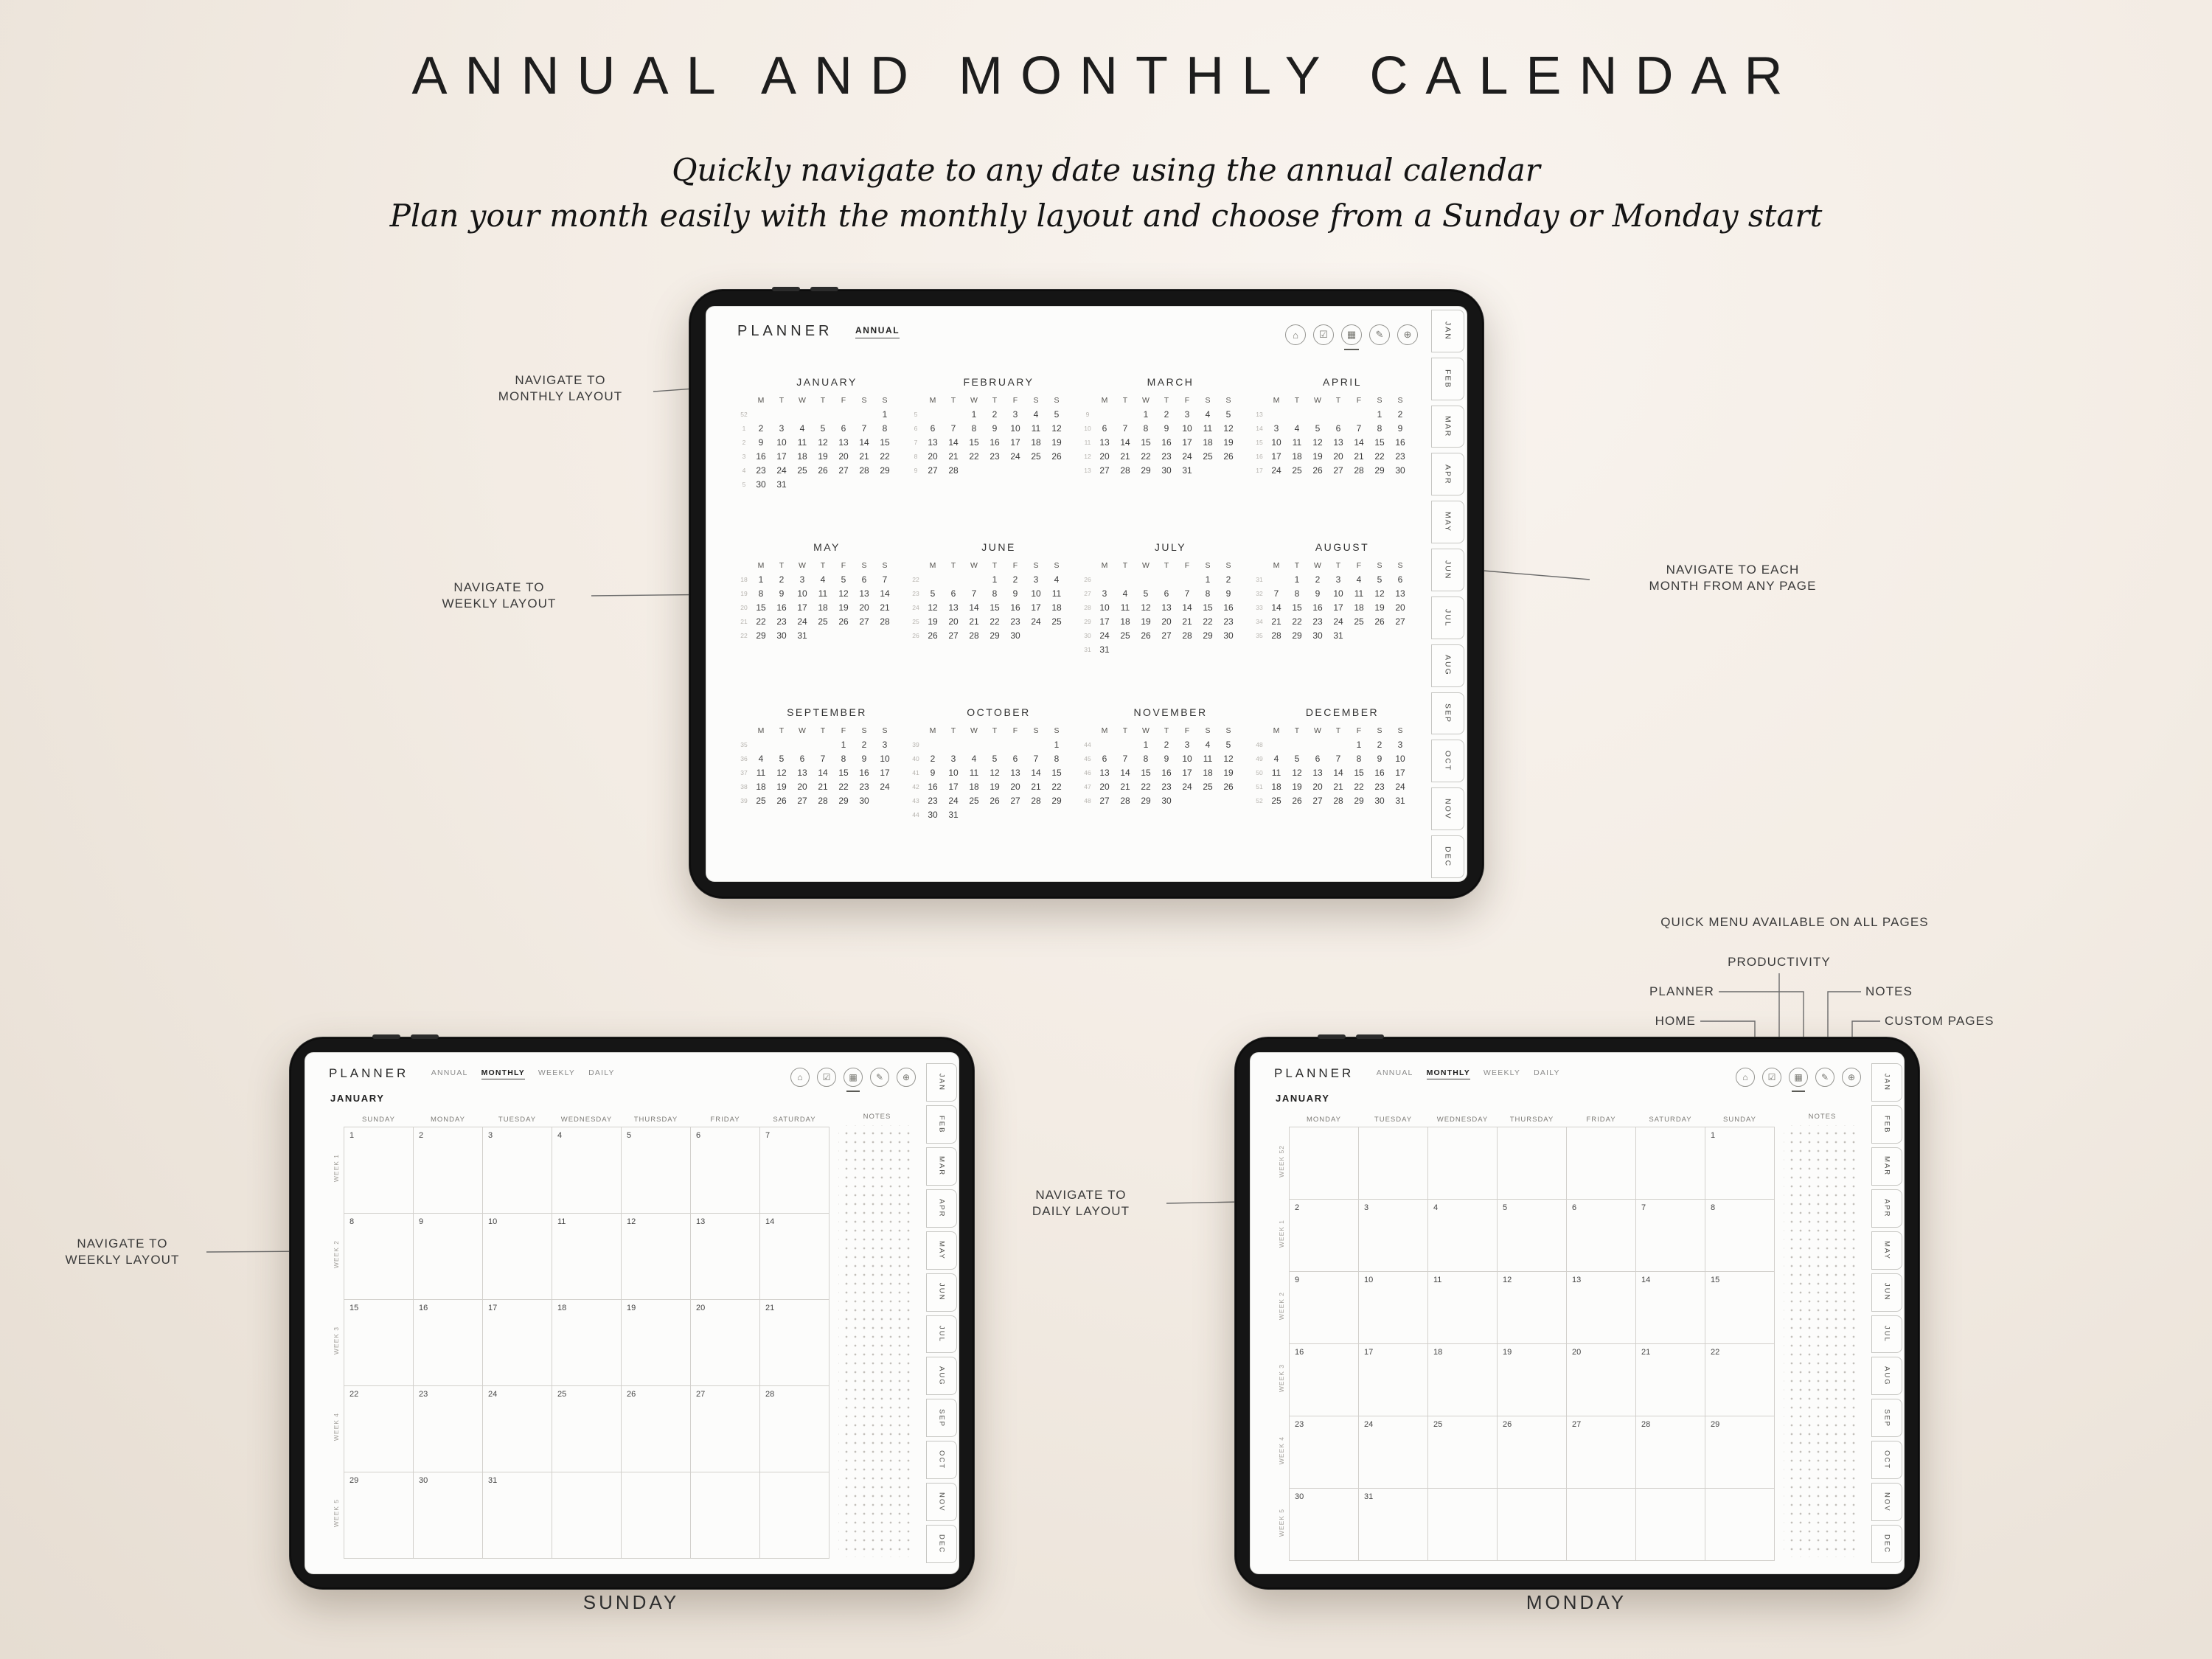  I want to click on week-number: 51, so click(1259, 786).